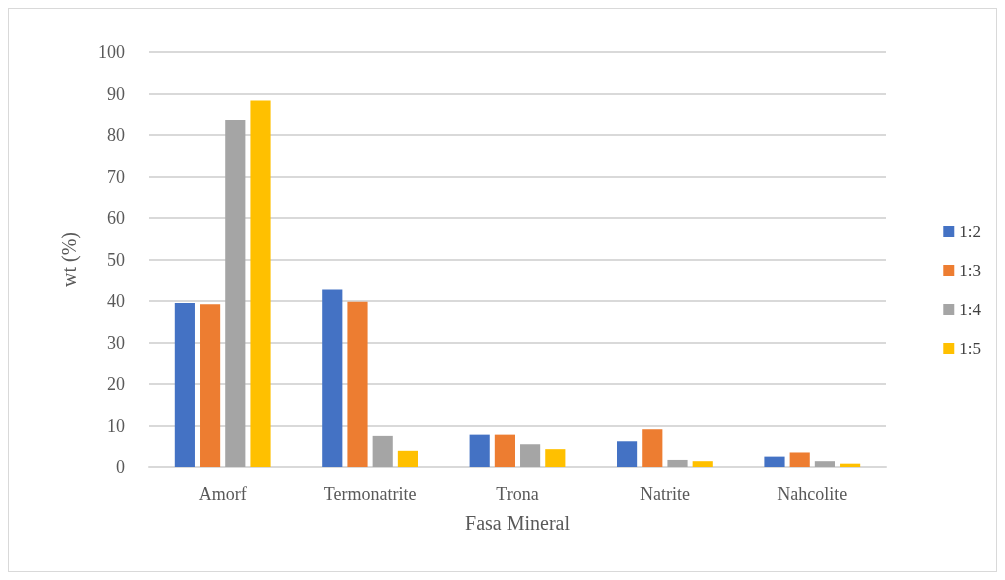 The width and height of the screenshot is (1005, 580). Describe the element at coordinates (222, 494) in the screenshot. I see `x-tick-label: Amorf` at that location.